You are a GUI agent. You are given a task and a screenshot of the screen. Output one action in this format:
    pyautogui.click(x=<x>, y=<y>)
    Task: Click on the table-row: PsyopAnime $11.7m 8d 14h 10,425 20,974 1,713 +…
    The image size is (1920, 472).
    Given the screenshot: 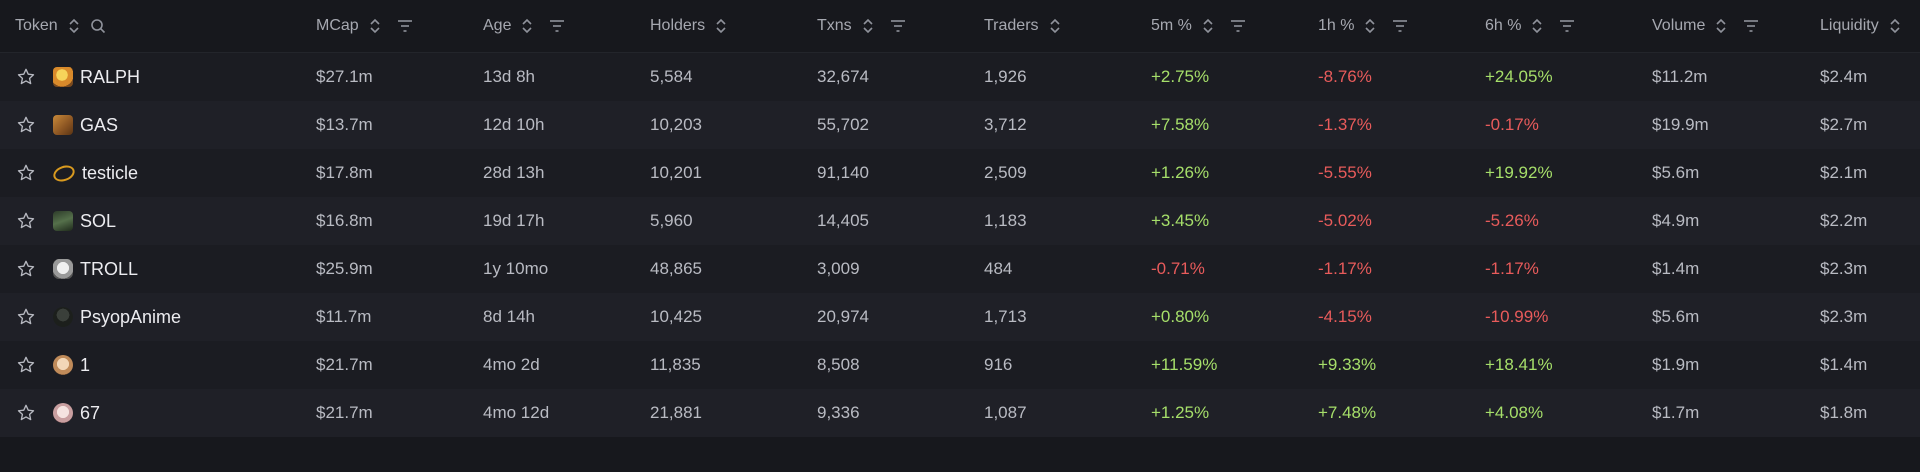 What is the action you would take?
    pyautogui.click(x=960, y=317)
    